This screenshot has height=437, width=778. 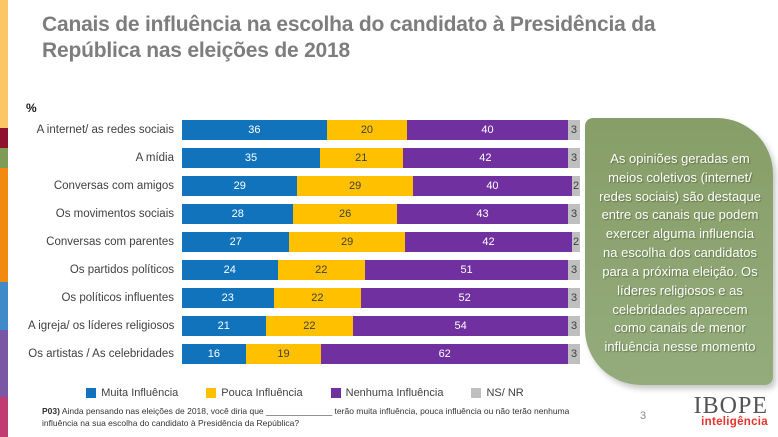 What do you see at coordinates (445, 354) in the screenshot?
I see `bar-segment: 62` at bounding box center [445, 354].